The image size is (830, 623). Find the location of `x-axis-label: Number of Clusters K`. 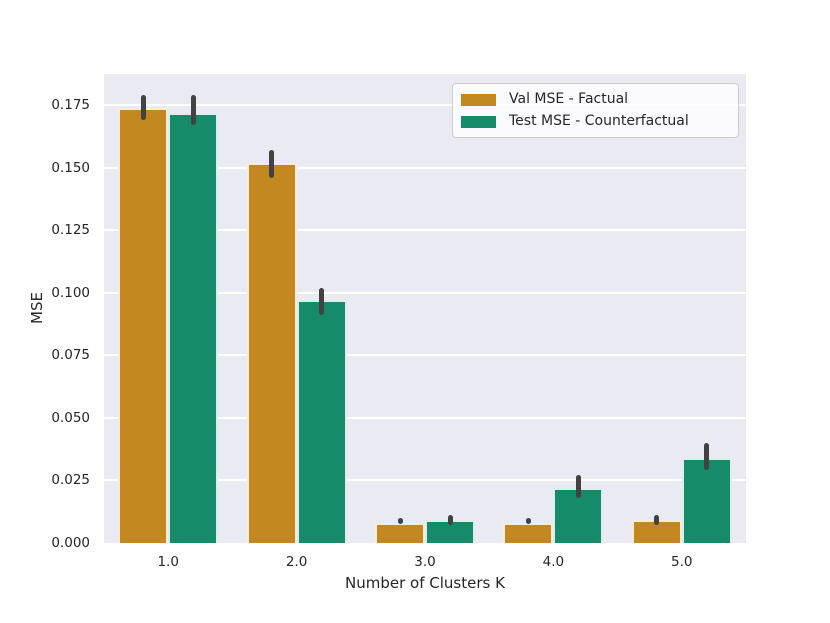

x-axis-label: Number of Clusters K is located at coordinates (425, 583).